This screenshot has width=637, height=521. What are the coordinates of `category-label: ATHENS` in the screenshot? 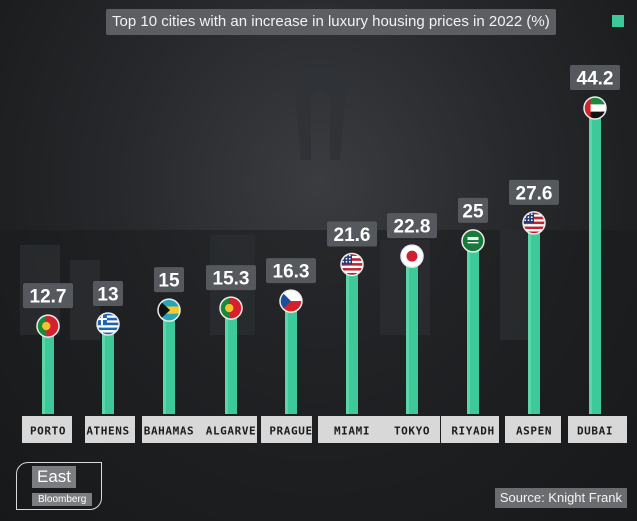 It's located at (107, 431).